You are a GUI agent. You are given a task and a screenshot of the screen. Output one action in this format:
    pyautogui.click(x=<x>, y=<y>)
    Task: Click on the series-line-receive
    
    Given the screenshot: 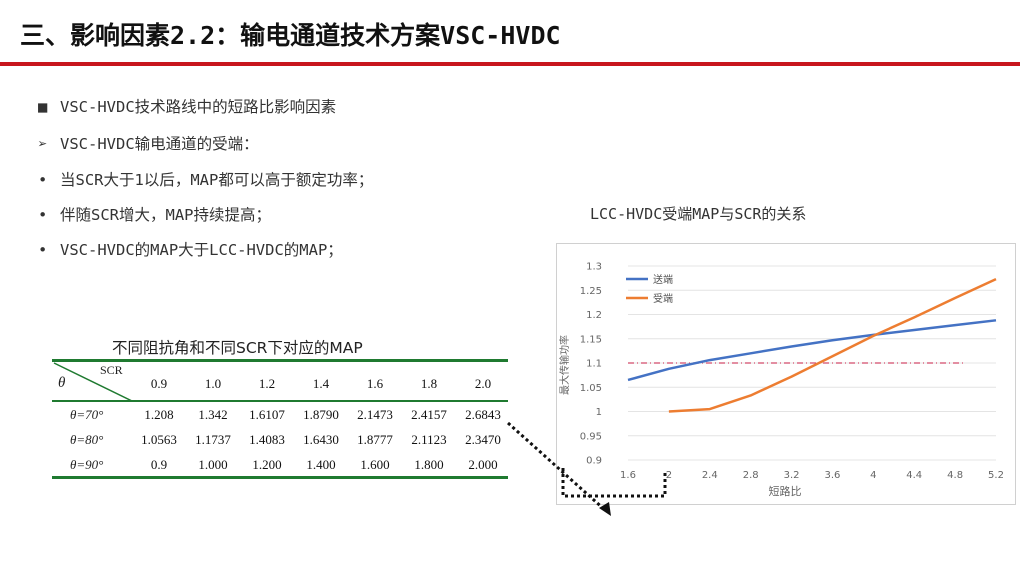 What is the action you would take?
    pyautogui.click(x=832, y=345)
    